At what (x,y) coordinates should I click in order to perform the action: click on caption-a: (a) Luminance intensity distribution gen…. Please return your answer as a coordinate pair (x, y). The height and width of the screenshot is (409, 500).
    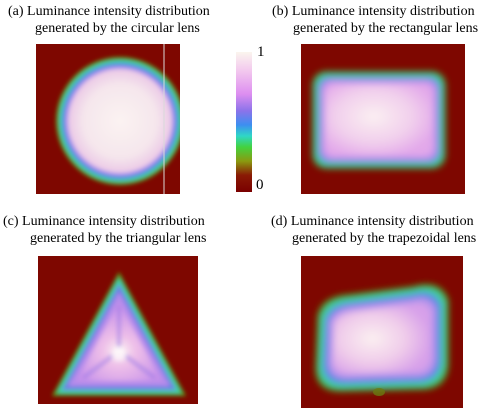
    Looking at the image, I should click on (109, 20).